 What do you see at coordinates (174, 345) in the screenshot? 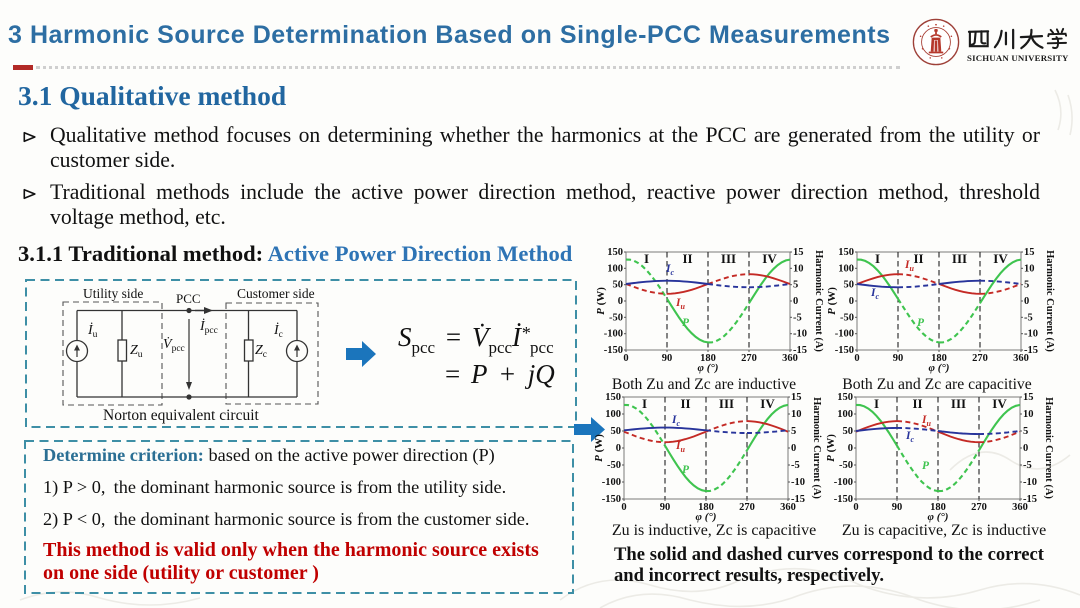
I see `svg-text: V̇pcc` at bounding box center [174, 345].